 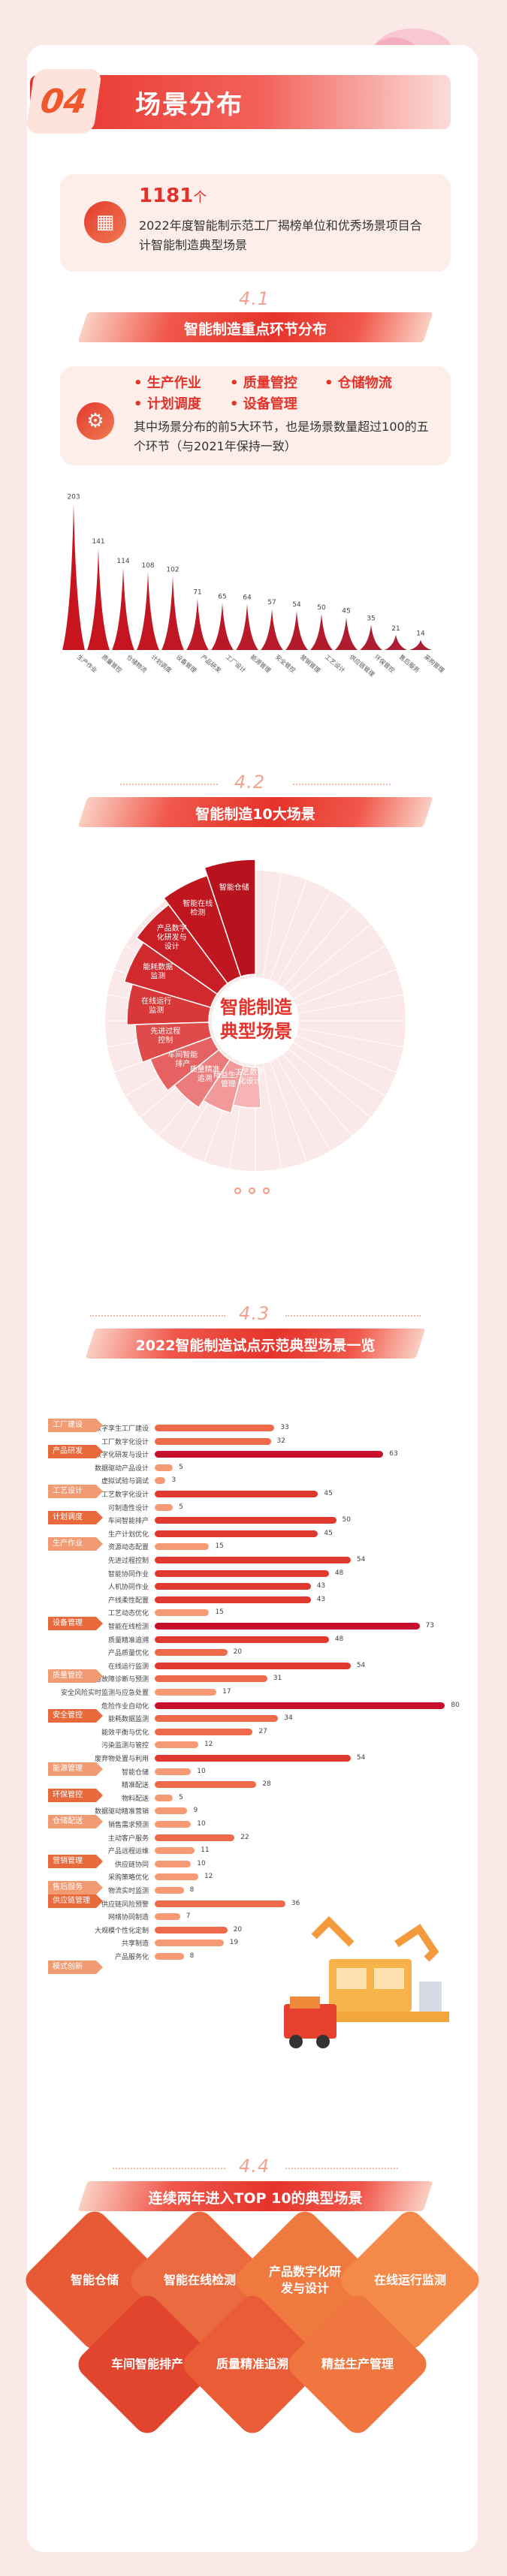 What do you see at coordinates (195, 1811) in the screenshot?
I see `data-label: 9` at bounding box center [195, 1811].